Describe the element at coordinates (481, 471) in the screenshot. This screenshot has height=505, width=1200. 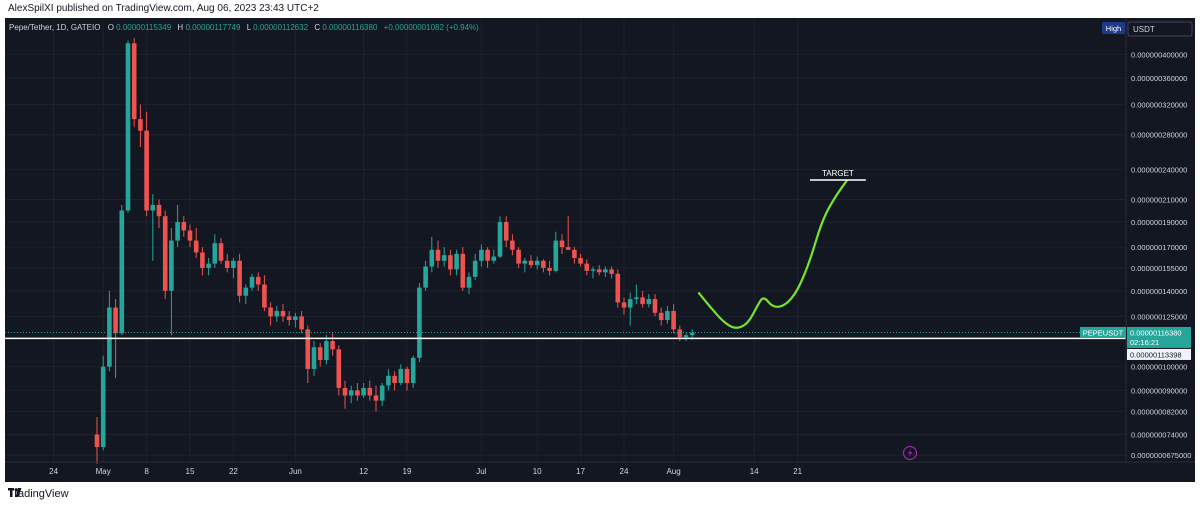
I see `time-tick-label: Jul` at that location.